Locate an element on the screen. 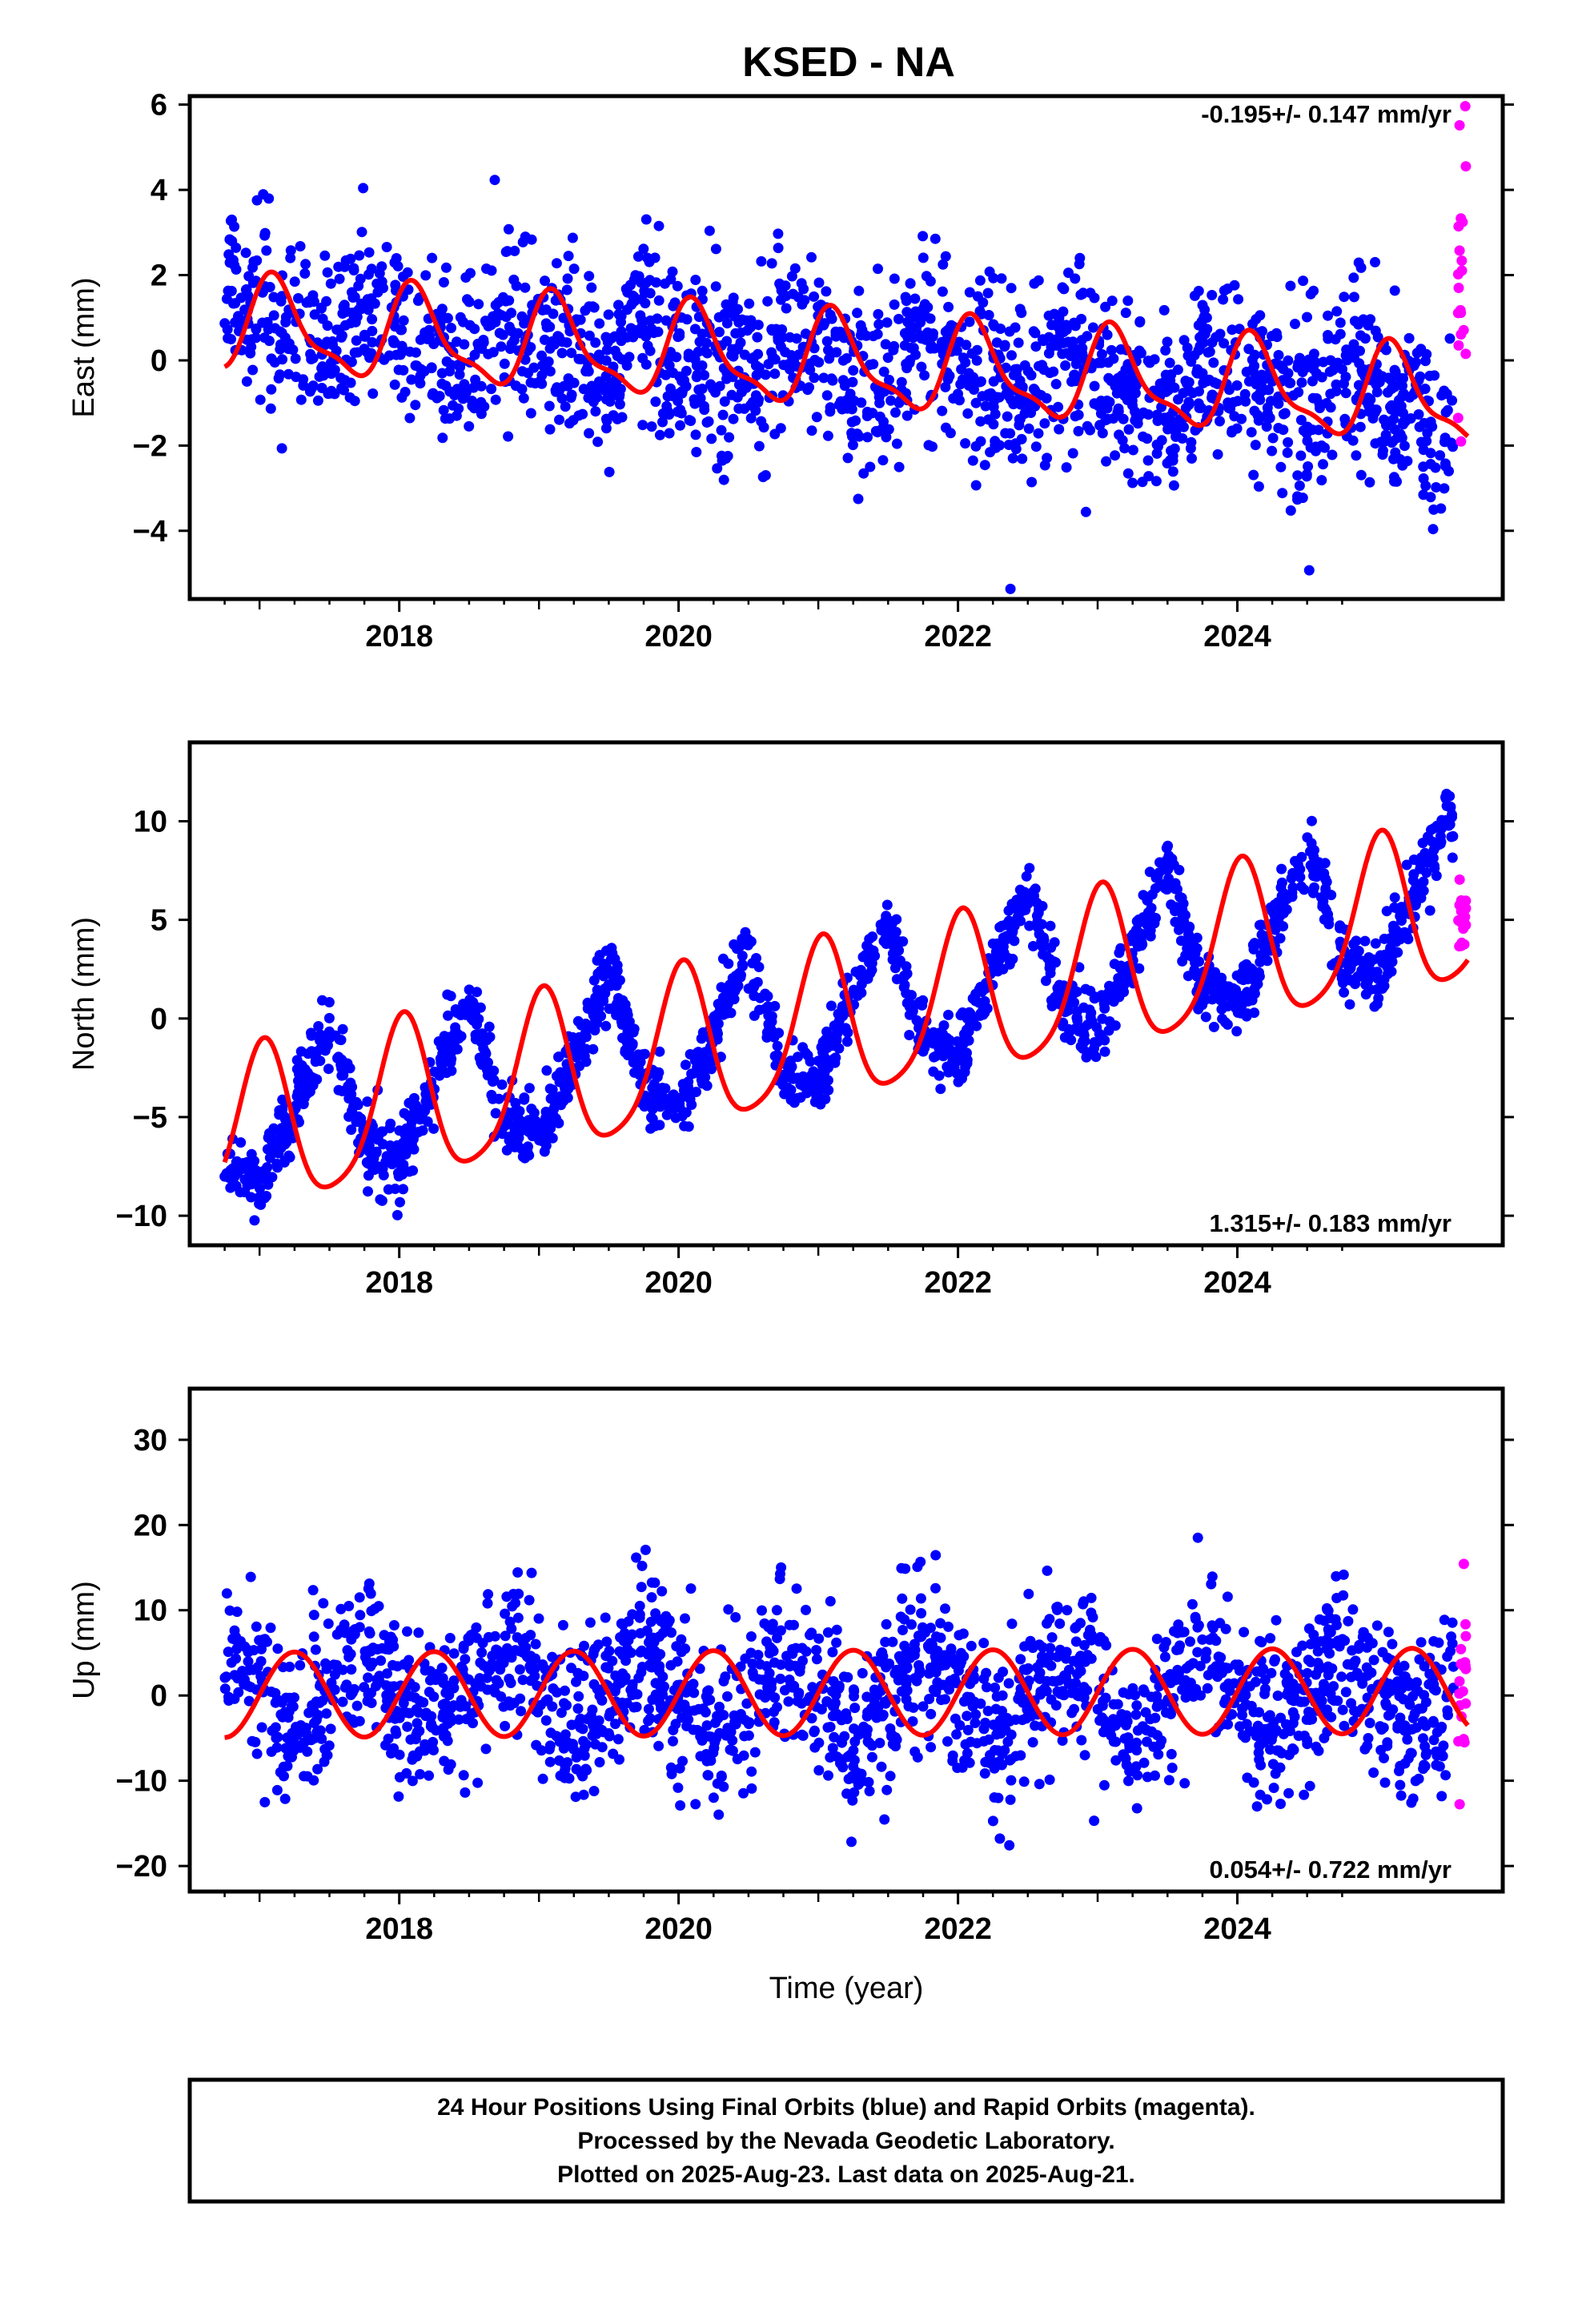 This screenshot has height=2324, width=1582. x-tick-label: 2022 is located at coordinates (958, 636).